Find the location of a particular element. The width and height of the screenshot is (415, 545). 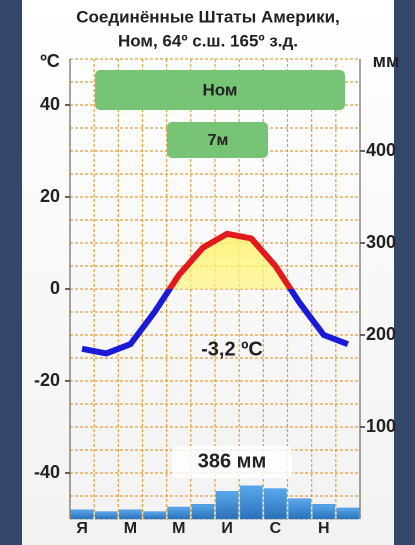

total-box is located at coordinates (232, 462).